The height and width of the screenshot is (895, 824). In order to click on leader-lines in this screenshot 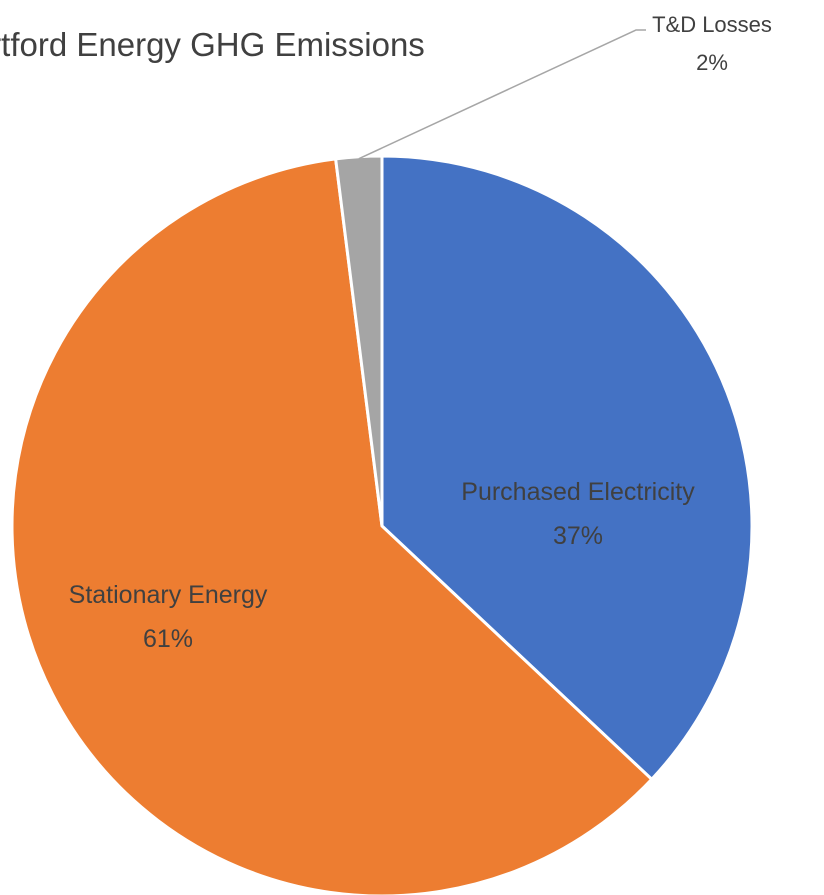, I will do `click(502, 94)`.